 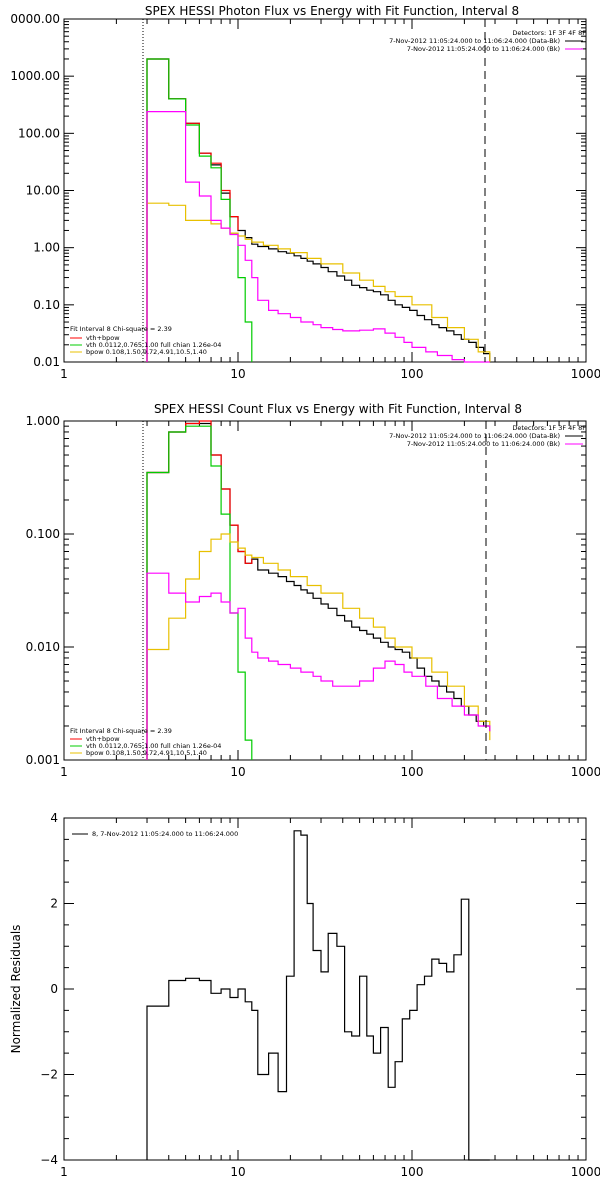 What do you see at coordinates (412, 1172) in the screenshot?
I see `panel-3-xtick-label: 100` at bounding box center [412, 1172].